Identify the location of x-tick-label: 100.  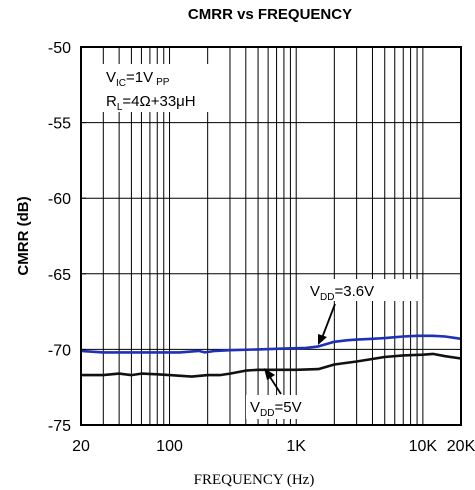
(169, 446).